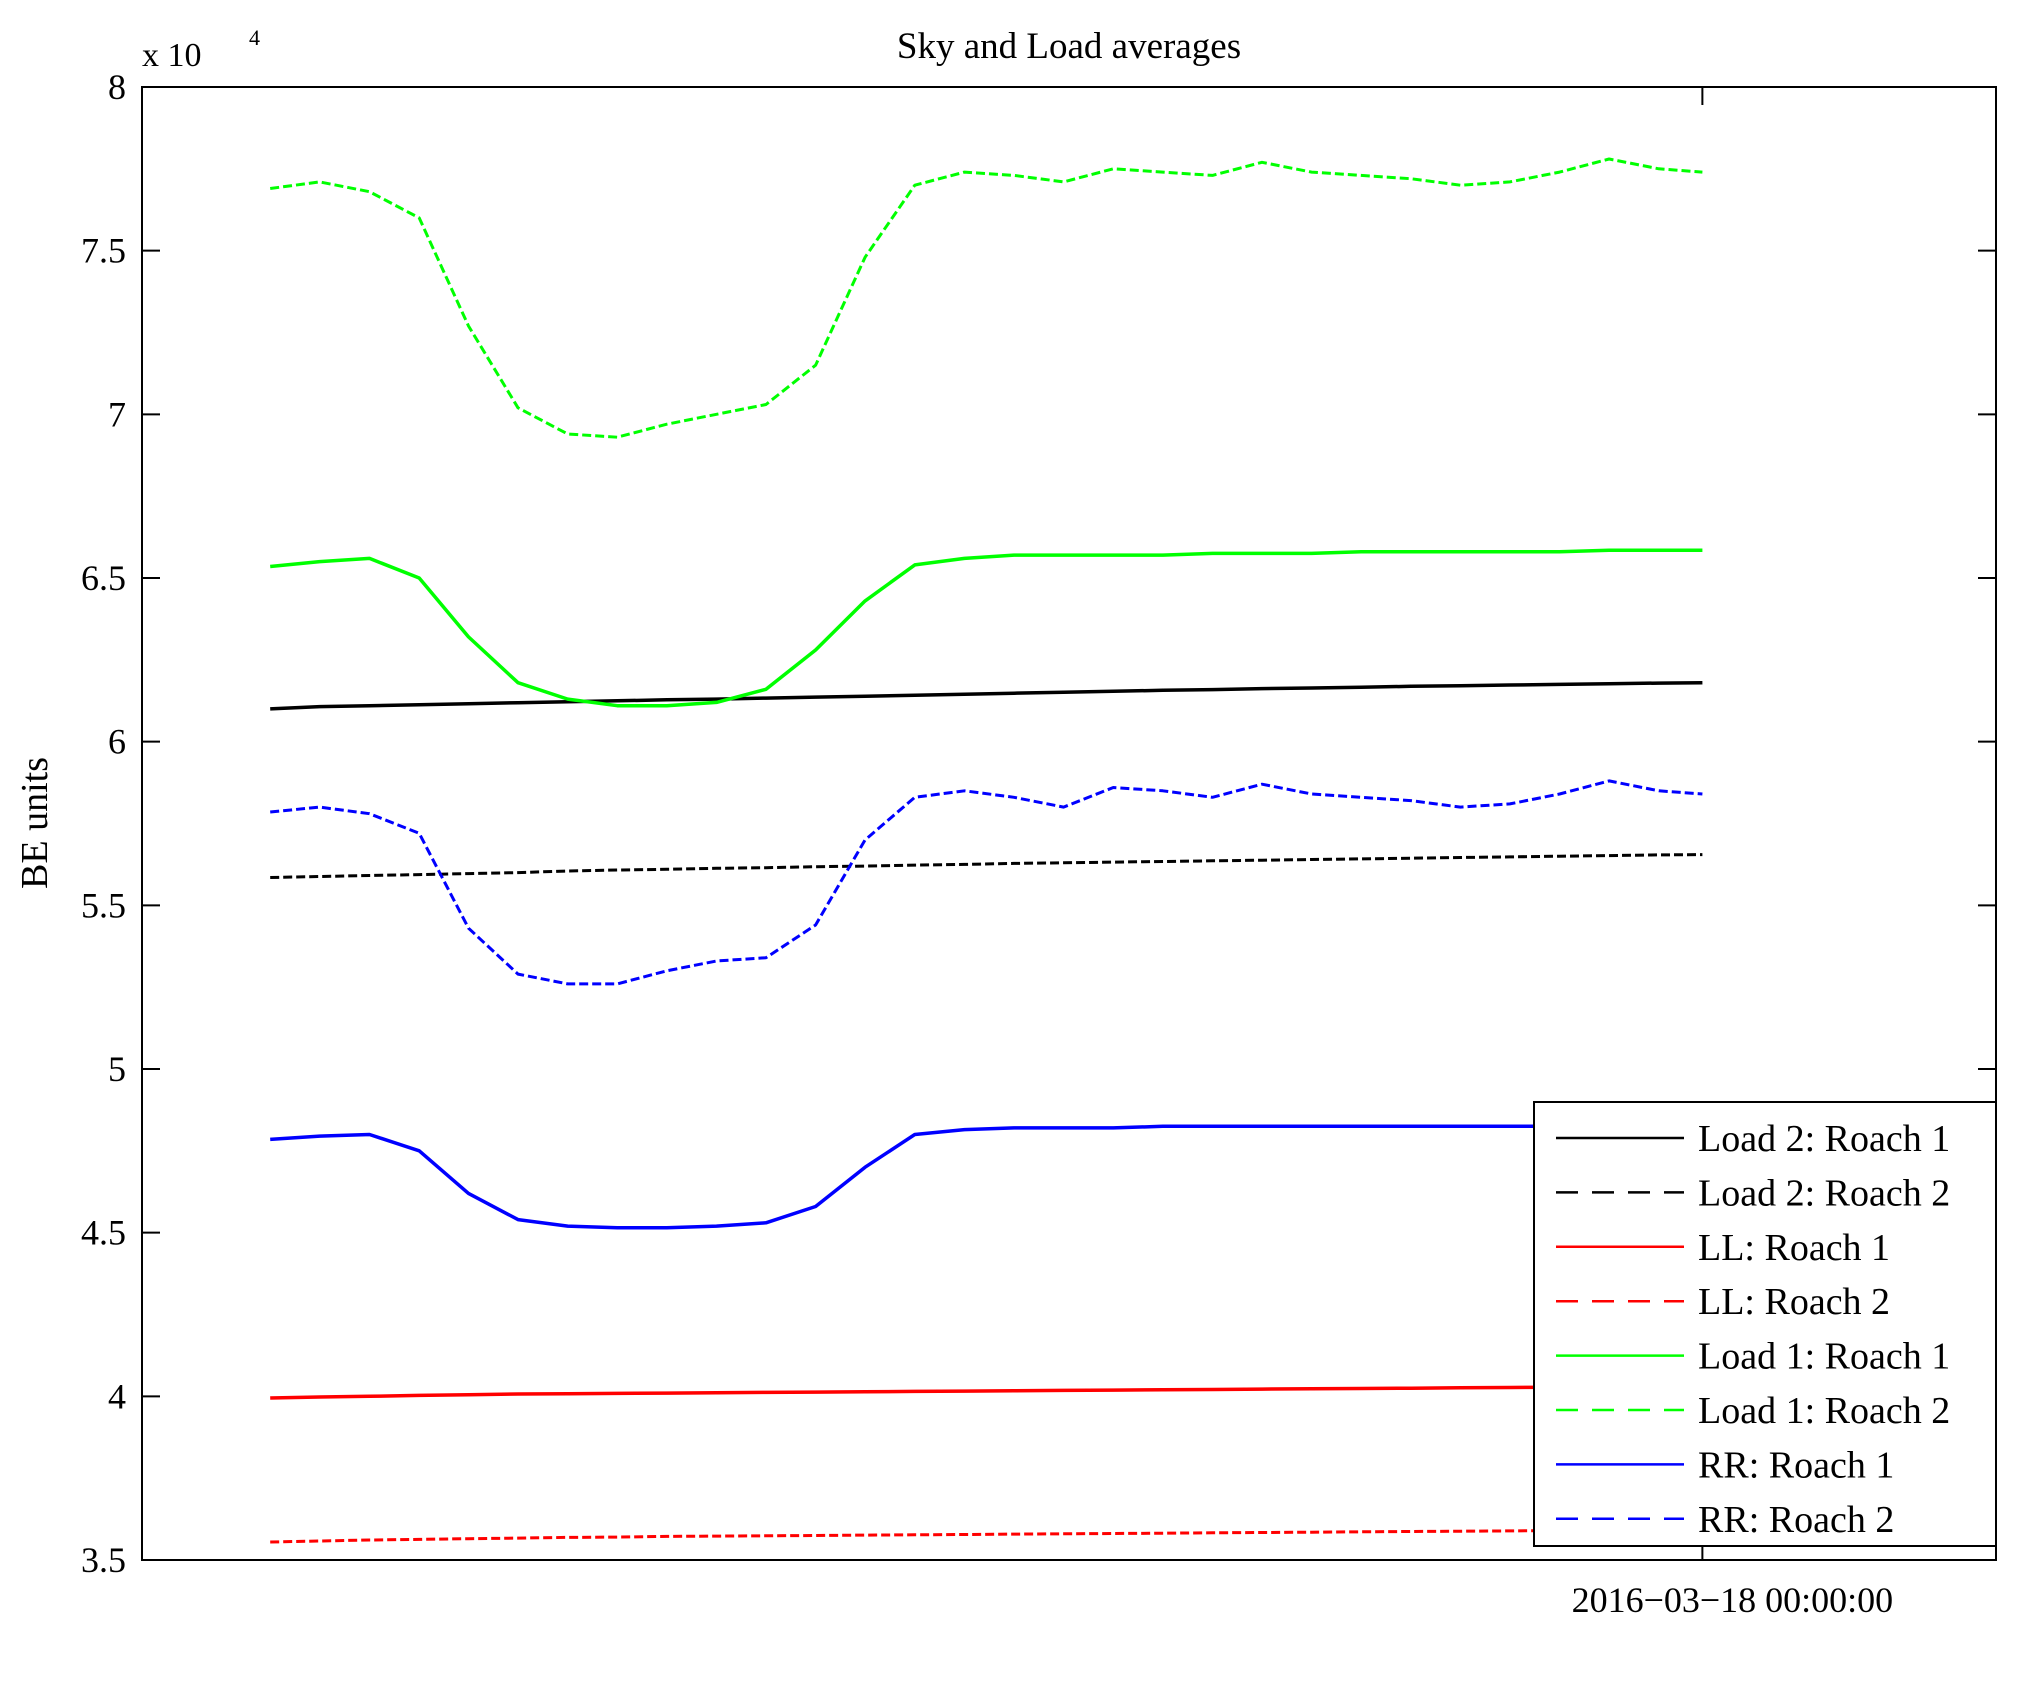 The width and height of the screenshot is (2029, 1683). I want to click on legend-entry: RR: Roach 2, so click(1796, 1520).